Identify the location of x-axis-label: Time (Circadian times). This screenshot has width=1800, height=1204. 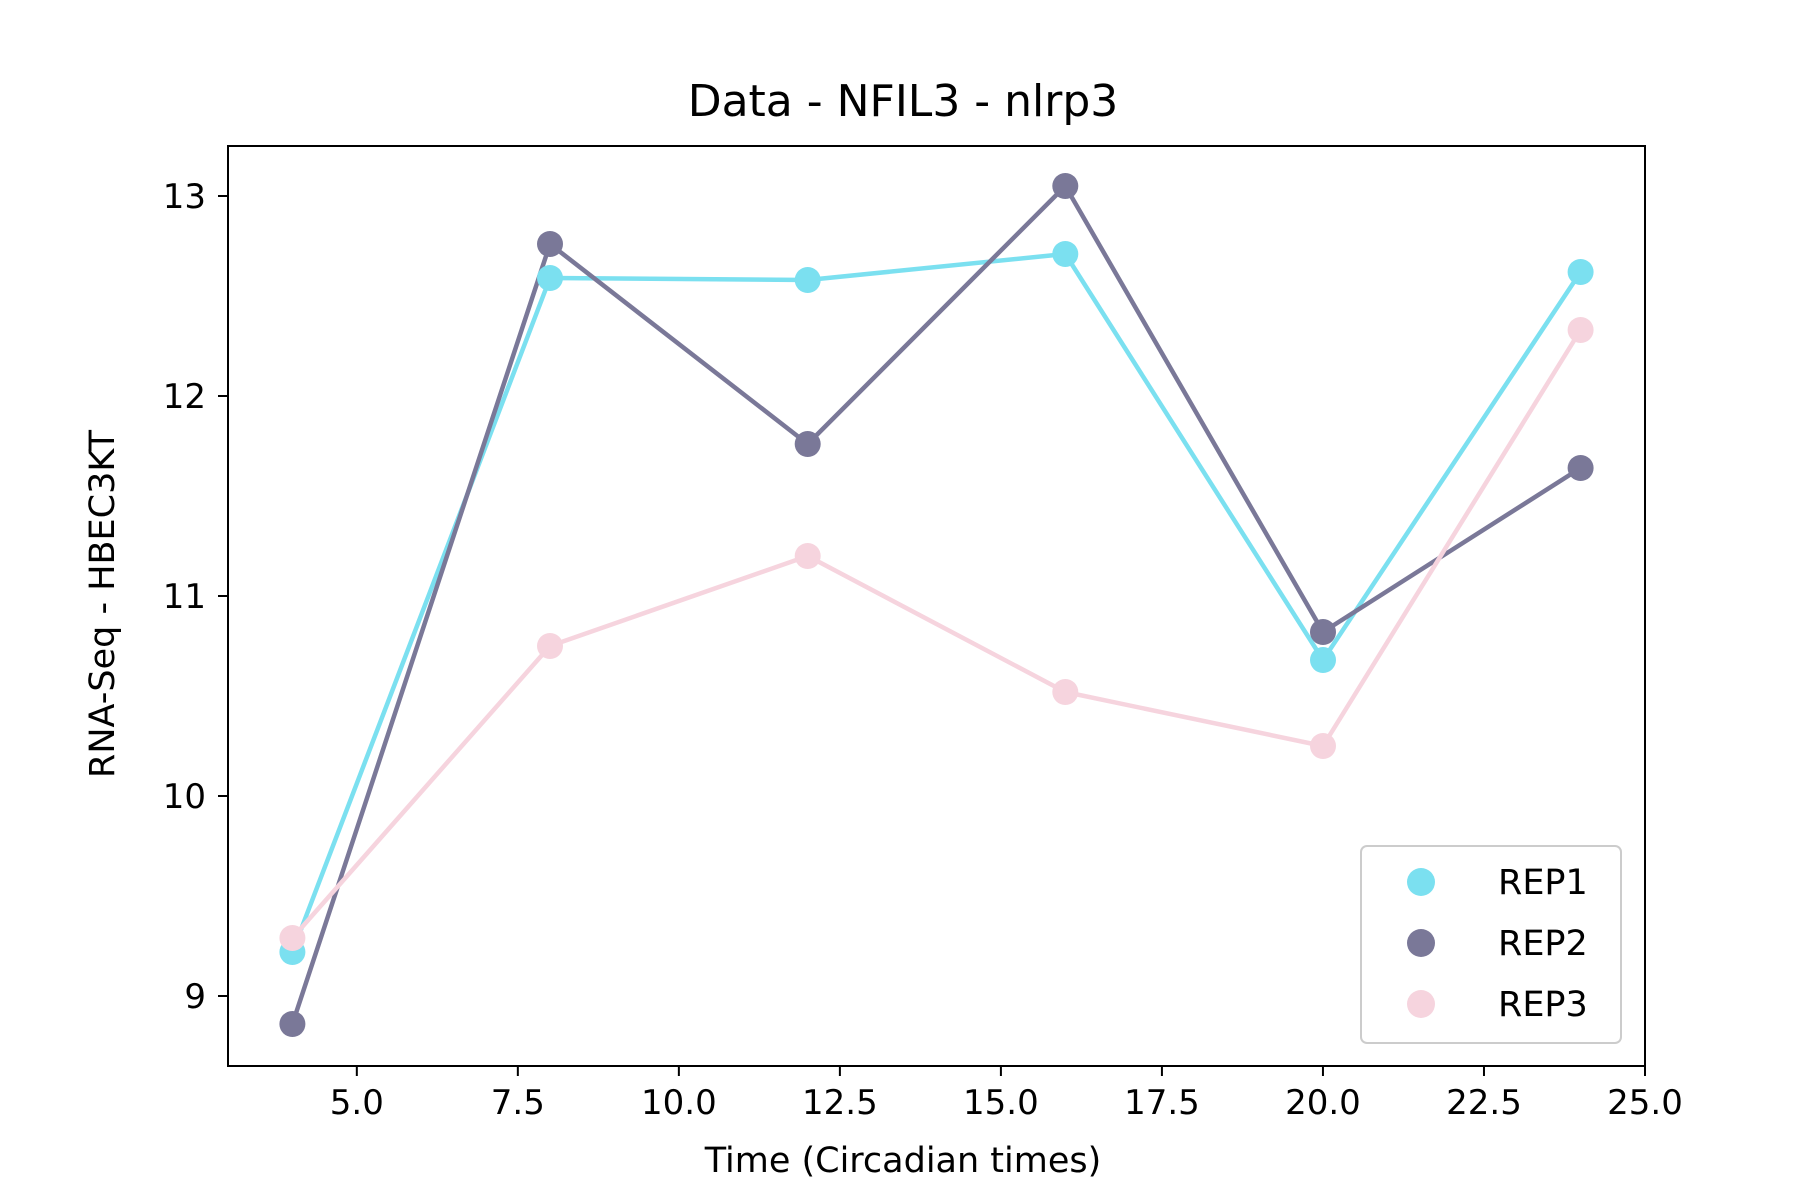
(903, 1161).